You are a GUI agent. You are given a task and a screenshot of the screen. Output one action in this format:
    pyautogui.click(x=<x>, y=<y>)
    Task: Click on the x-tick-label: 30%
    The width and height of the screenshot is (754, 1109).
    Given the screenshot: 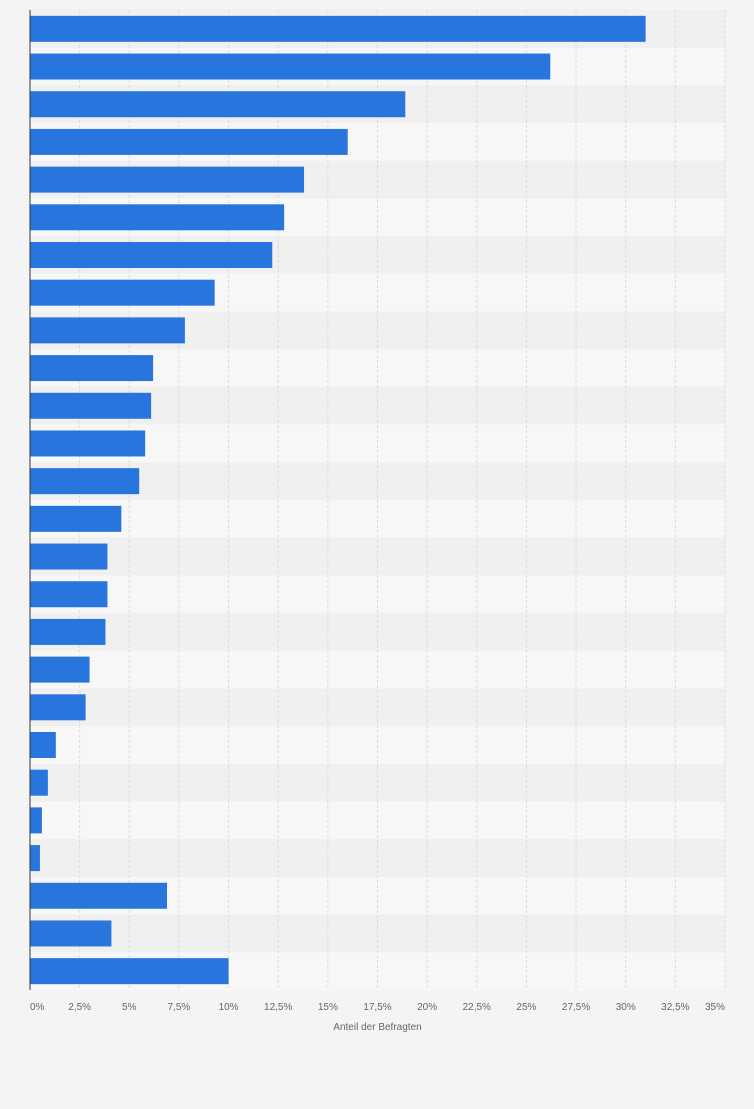 What is the action you would take?
    pyautogui.click(x=626, y=1007)
    